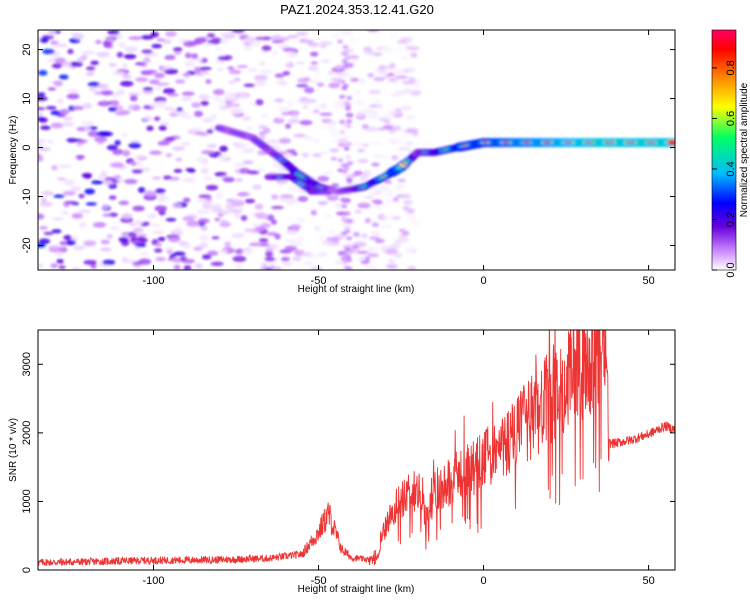 This screenshot has width=750, height=600. I want to click on spectrogram-x-axis-label: Height of straight line (km), so click(356, 289).